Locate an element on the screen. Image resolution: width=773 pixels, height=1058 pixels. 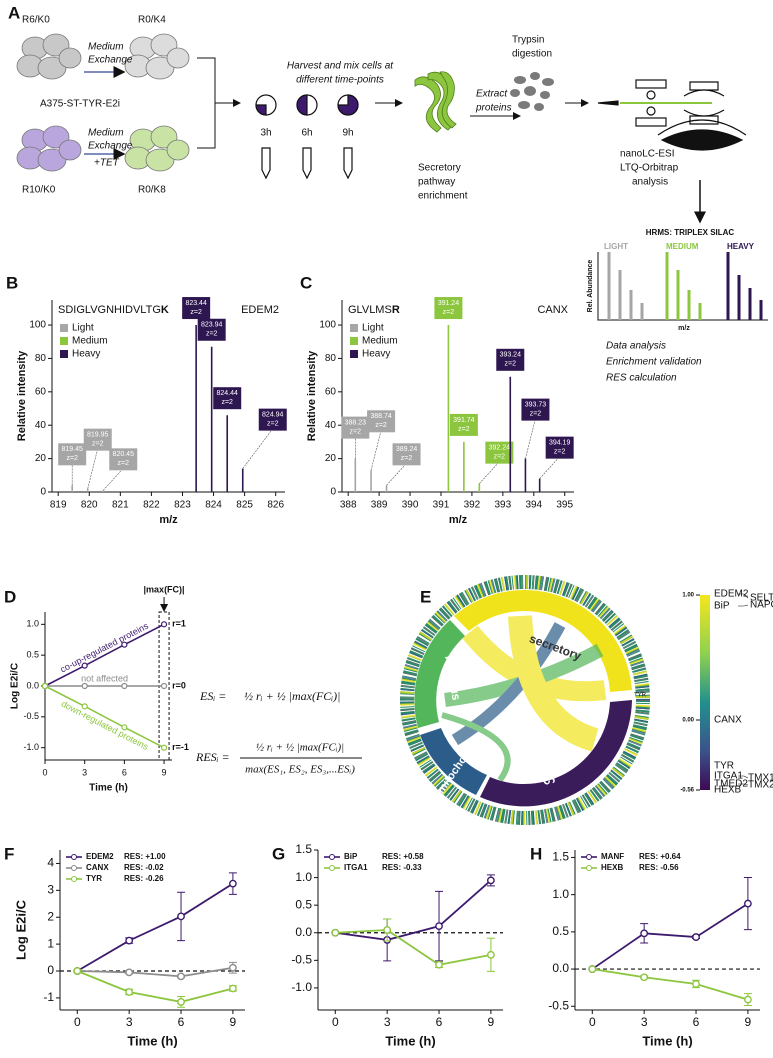
panel-letter: C is located at coordinates (306, 282).